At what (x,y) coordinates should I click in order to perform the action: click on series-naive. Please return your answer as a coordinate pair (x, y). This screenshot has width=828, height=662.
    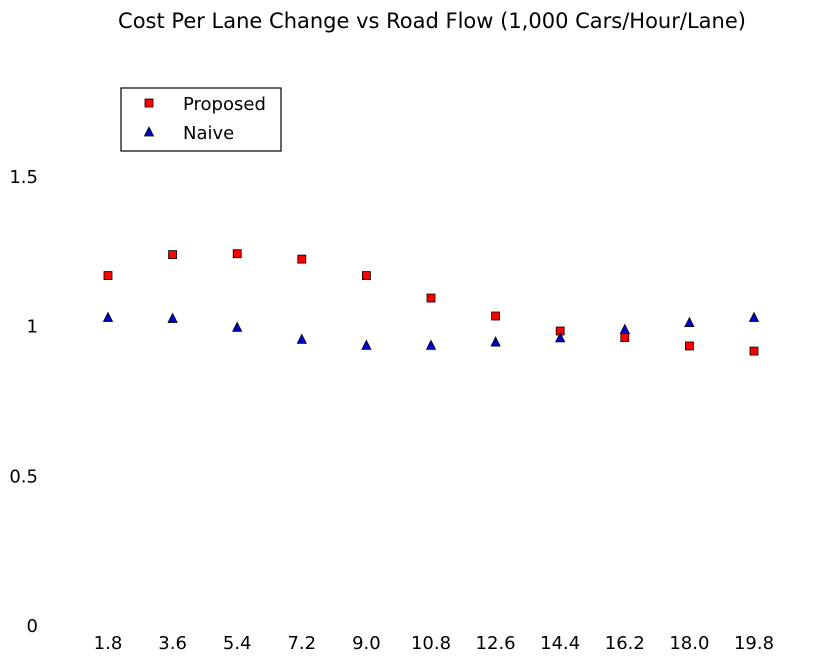
    Looking at the image, I should click on (431, 330).